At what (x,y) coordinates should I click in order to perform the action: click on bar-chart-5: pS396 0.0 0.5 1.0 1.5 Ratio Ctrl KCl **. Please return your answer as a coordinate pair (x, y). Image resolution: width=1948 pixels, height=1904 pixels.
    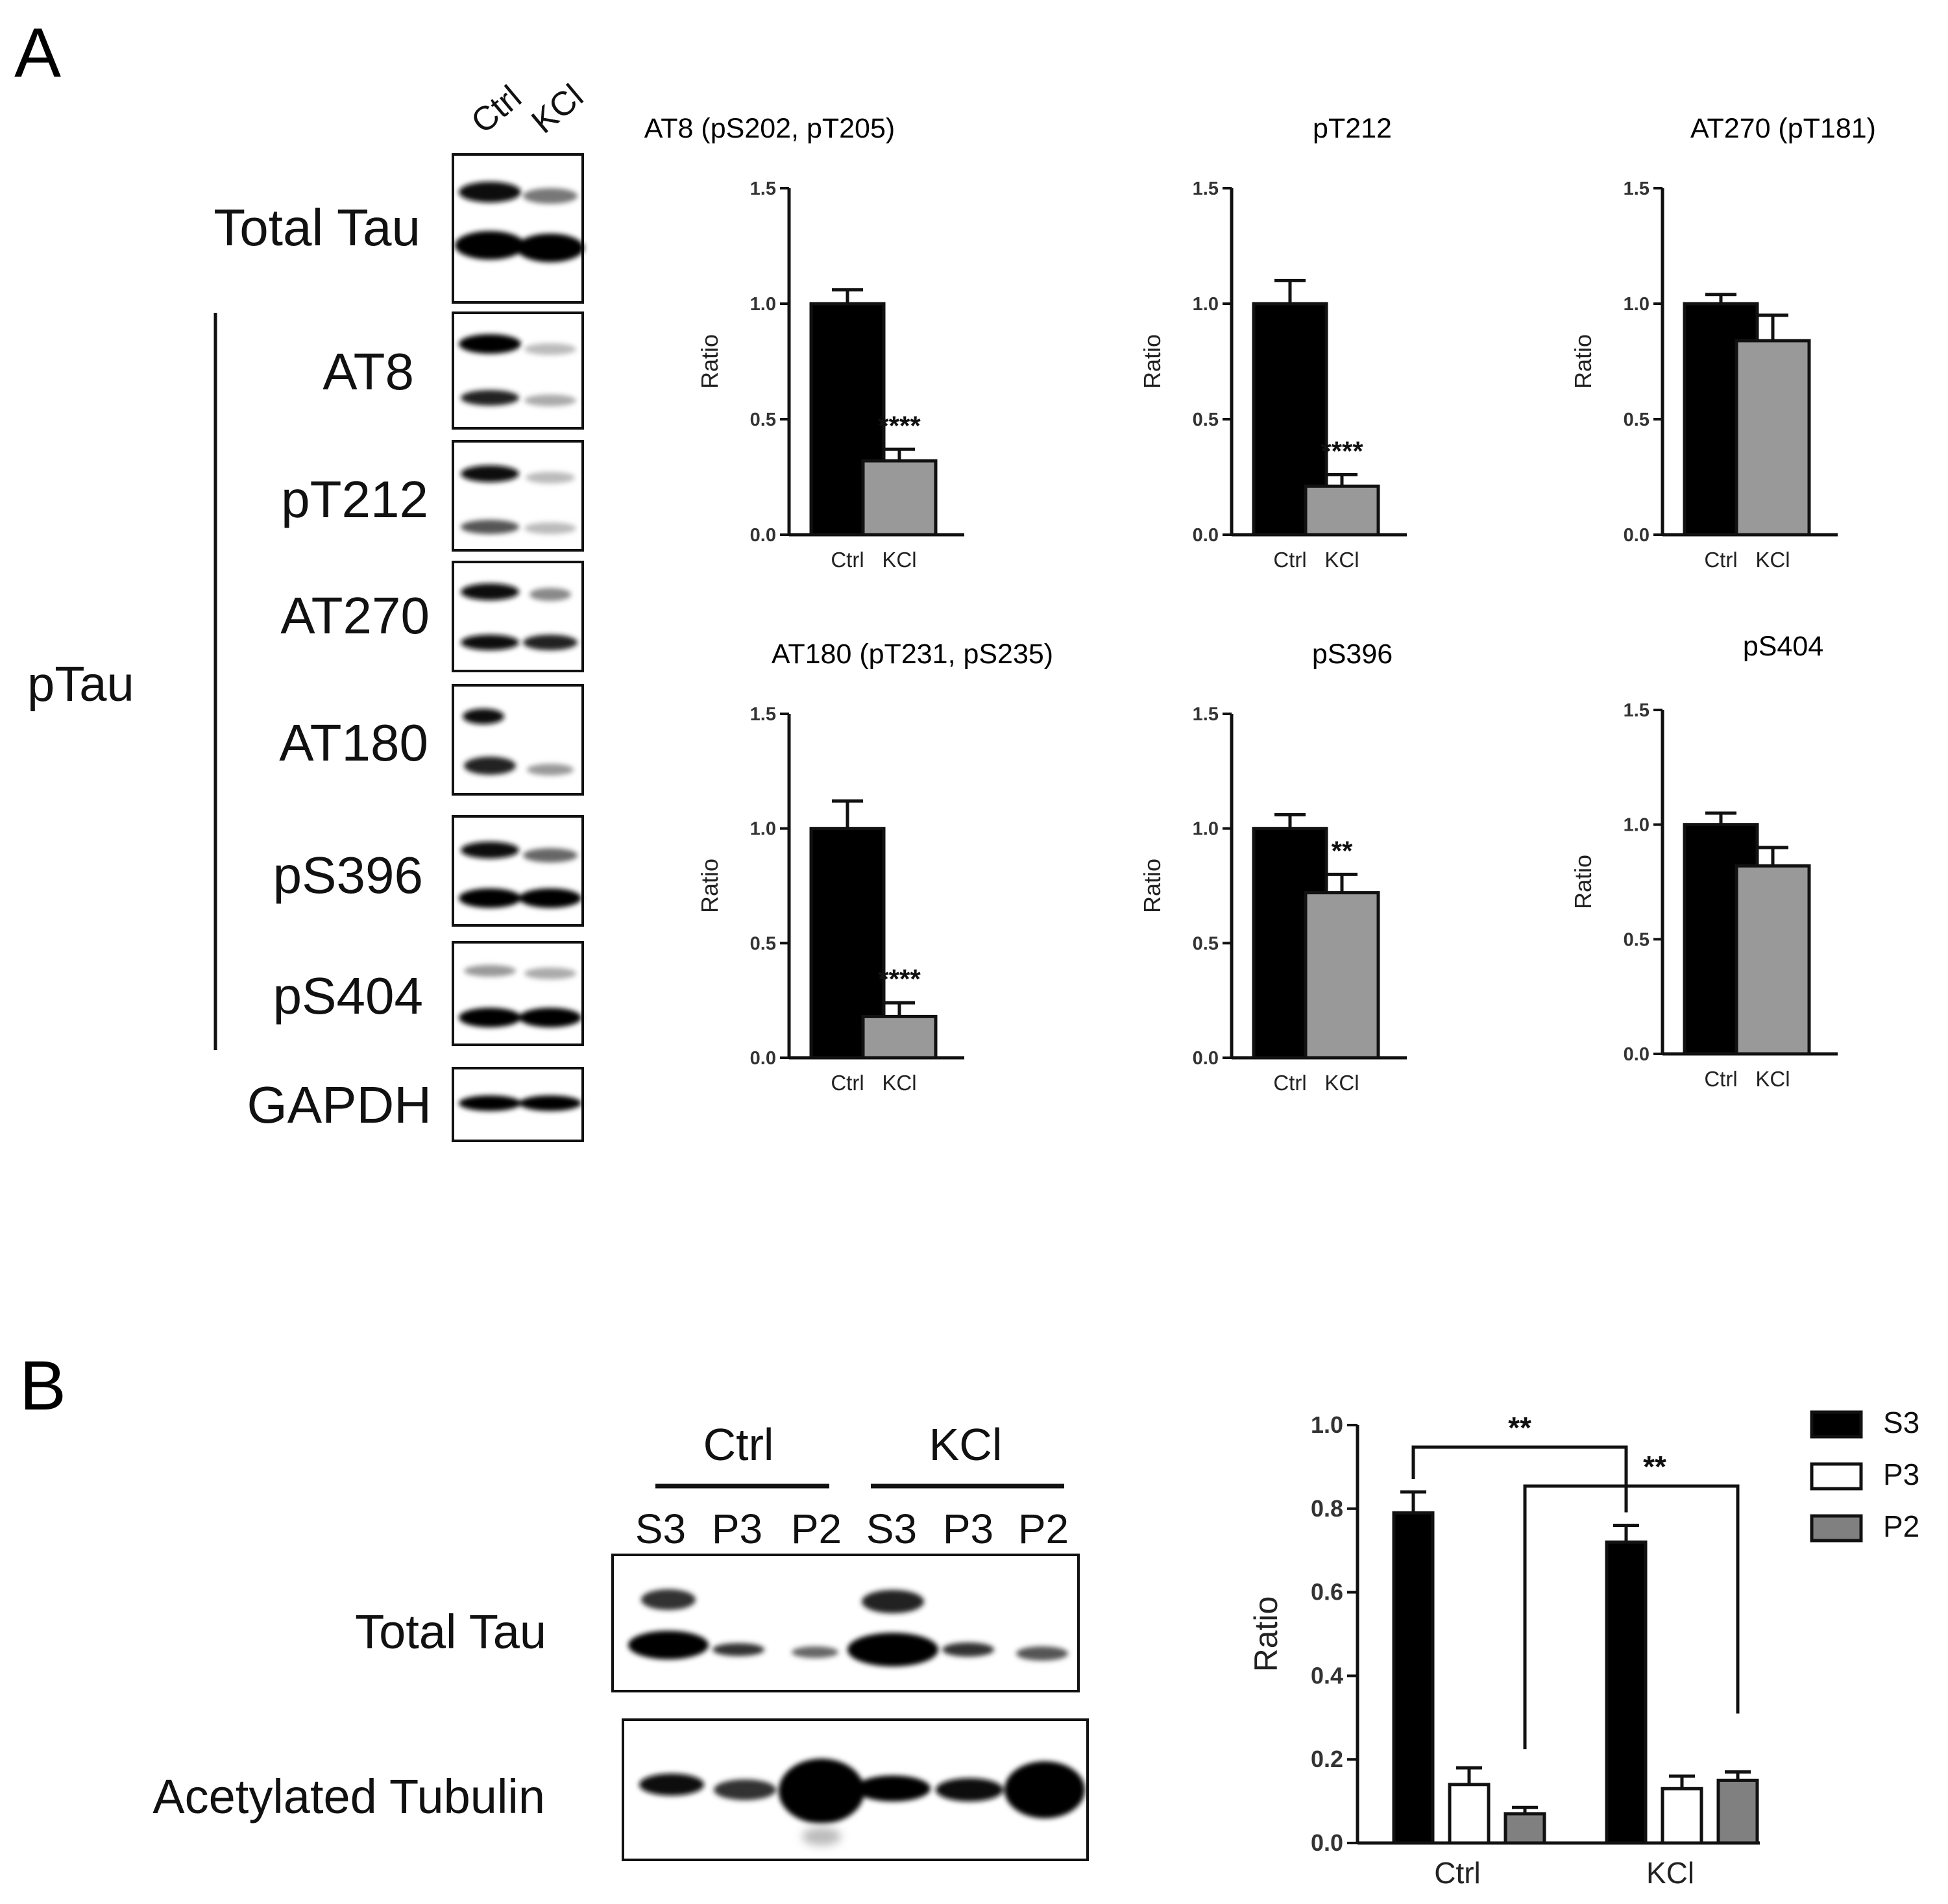
    Looking at the image, I should click on (1273, 867).